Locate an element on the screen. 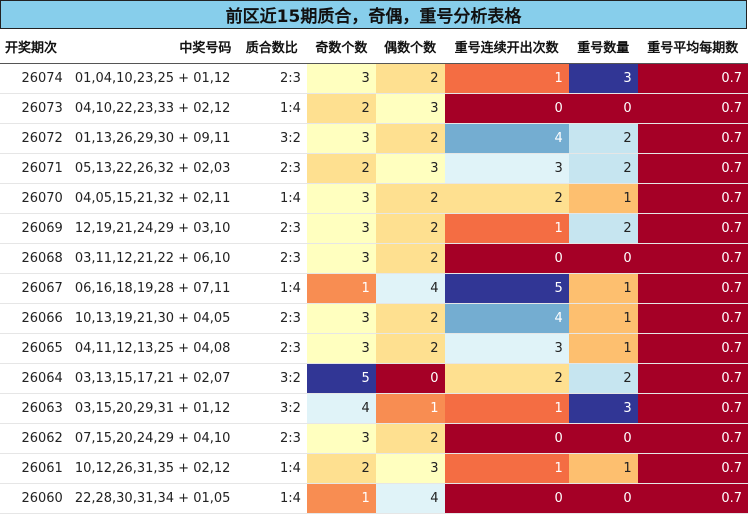 The height and width of the screenshot is (516, 748). numbers-cell: 03,11,12,21,22 + 06,10 is located at coordinates (152, 258).